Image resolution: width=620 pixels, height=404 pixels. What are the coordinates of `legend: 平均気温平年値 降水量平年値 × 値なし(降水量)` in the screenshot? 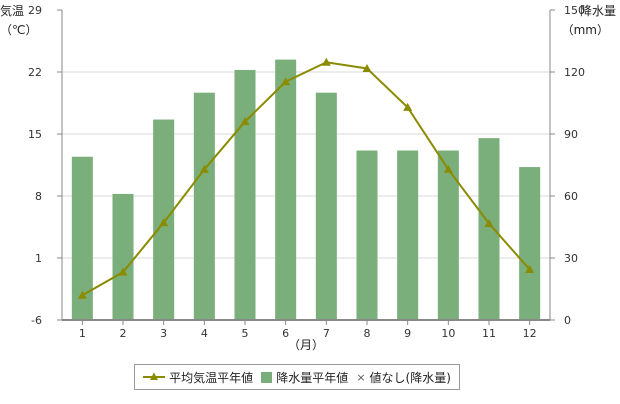 It's located at (297, 377).